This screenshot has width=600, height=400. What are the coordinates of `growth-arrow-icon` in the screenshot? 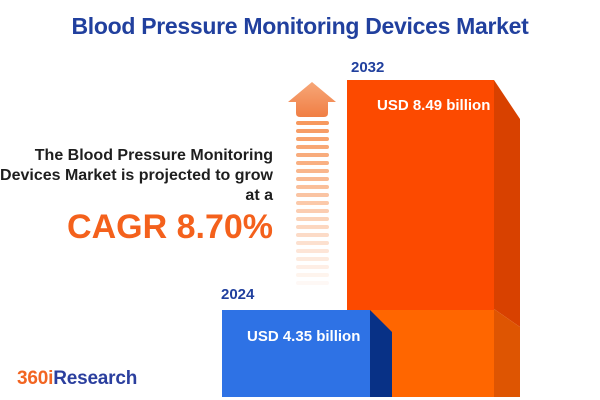 It's located at (312, 183).